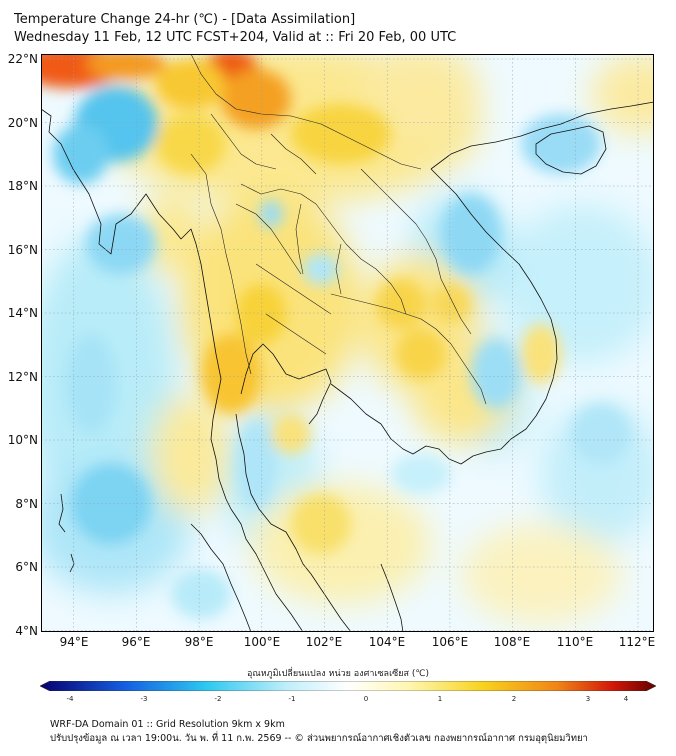 The image size is (676, 756). Describe the element at coordinates (221, 264) in the screenshot. I see `border-myanmar-thailand` at that location.